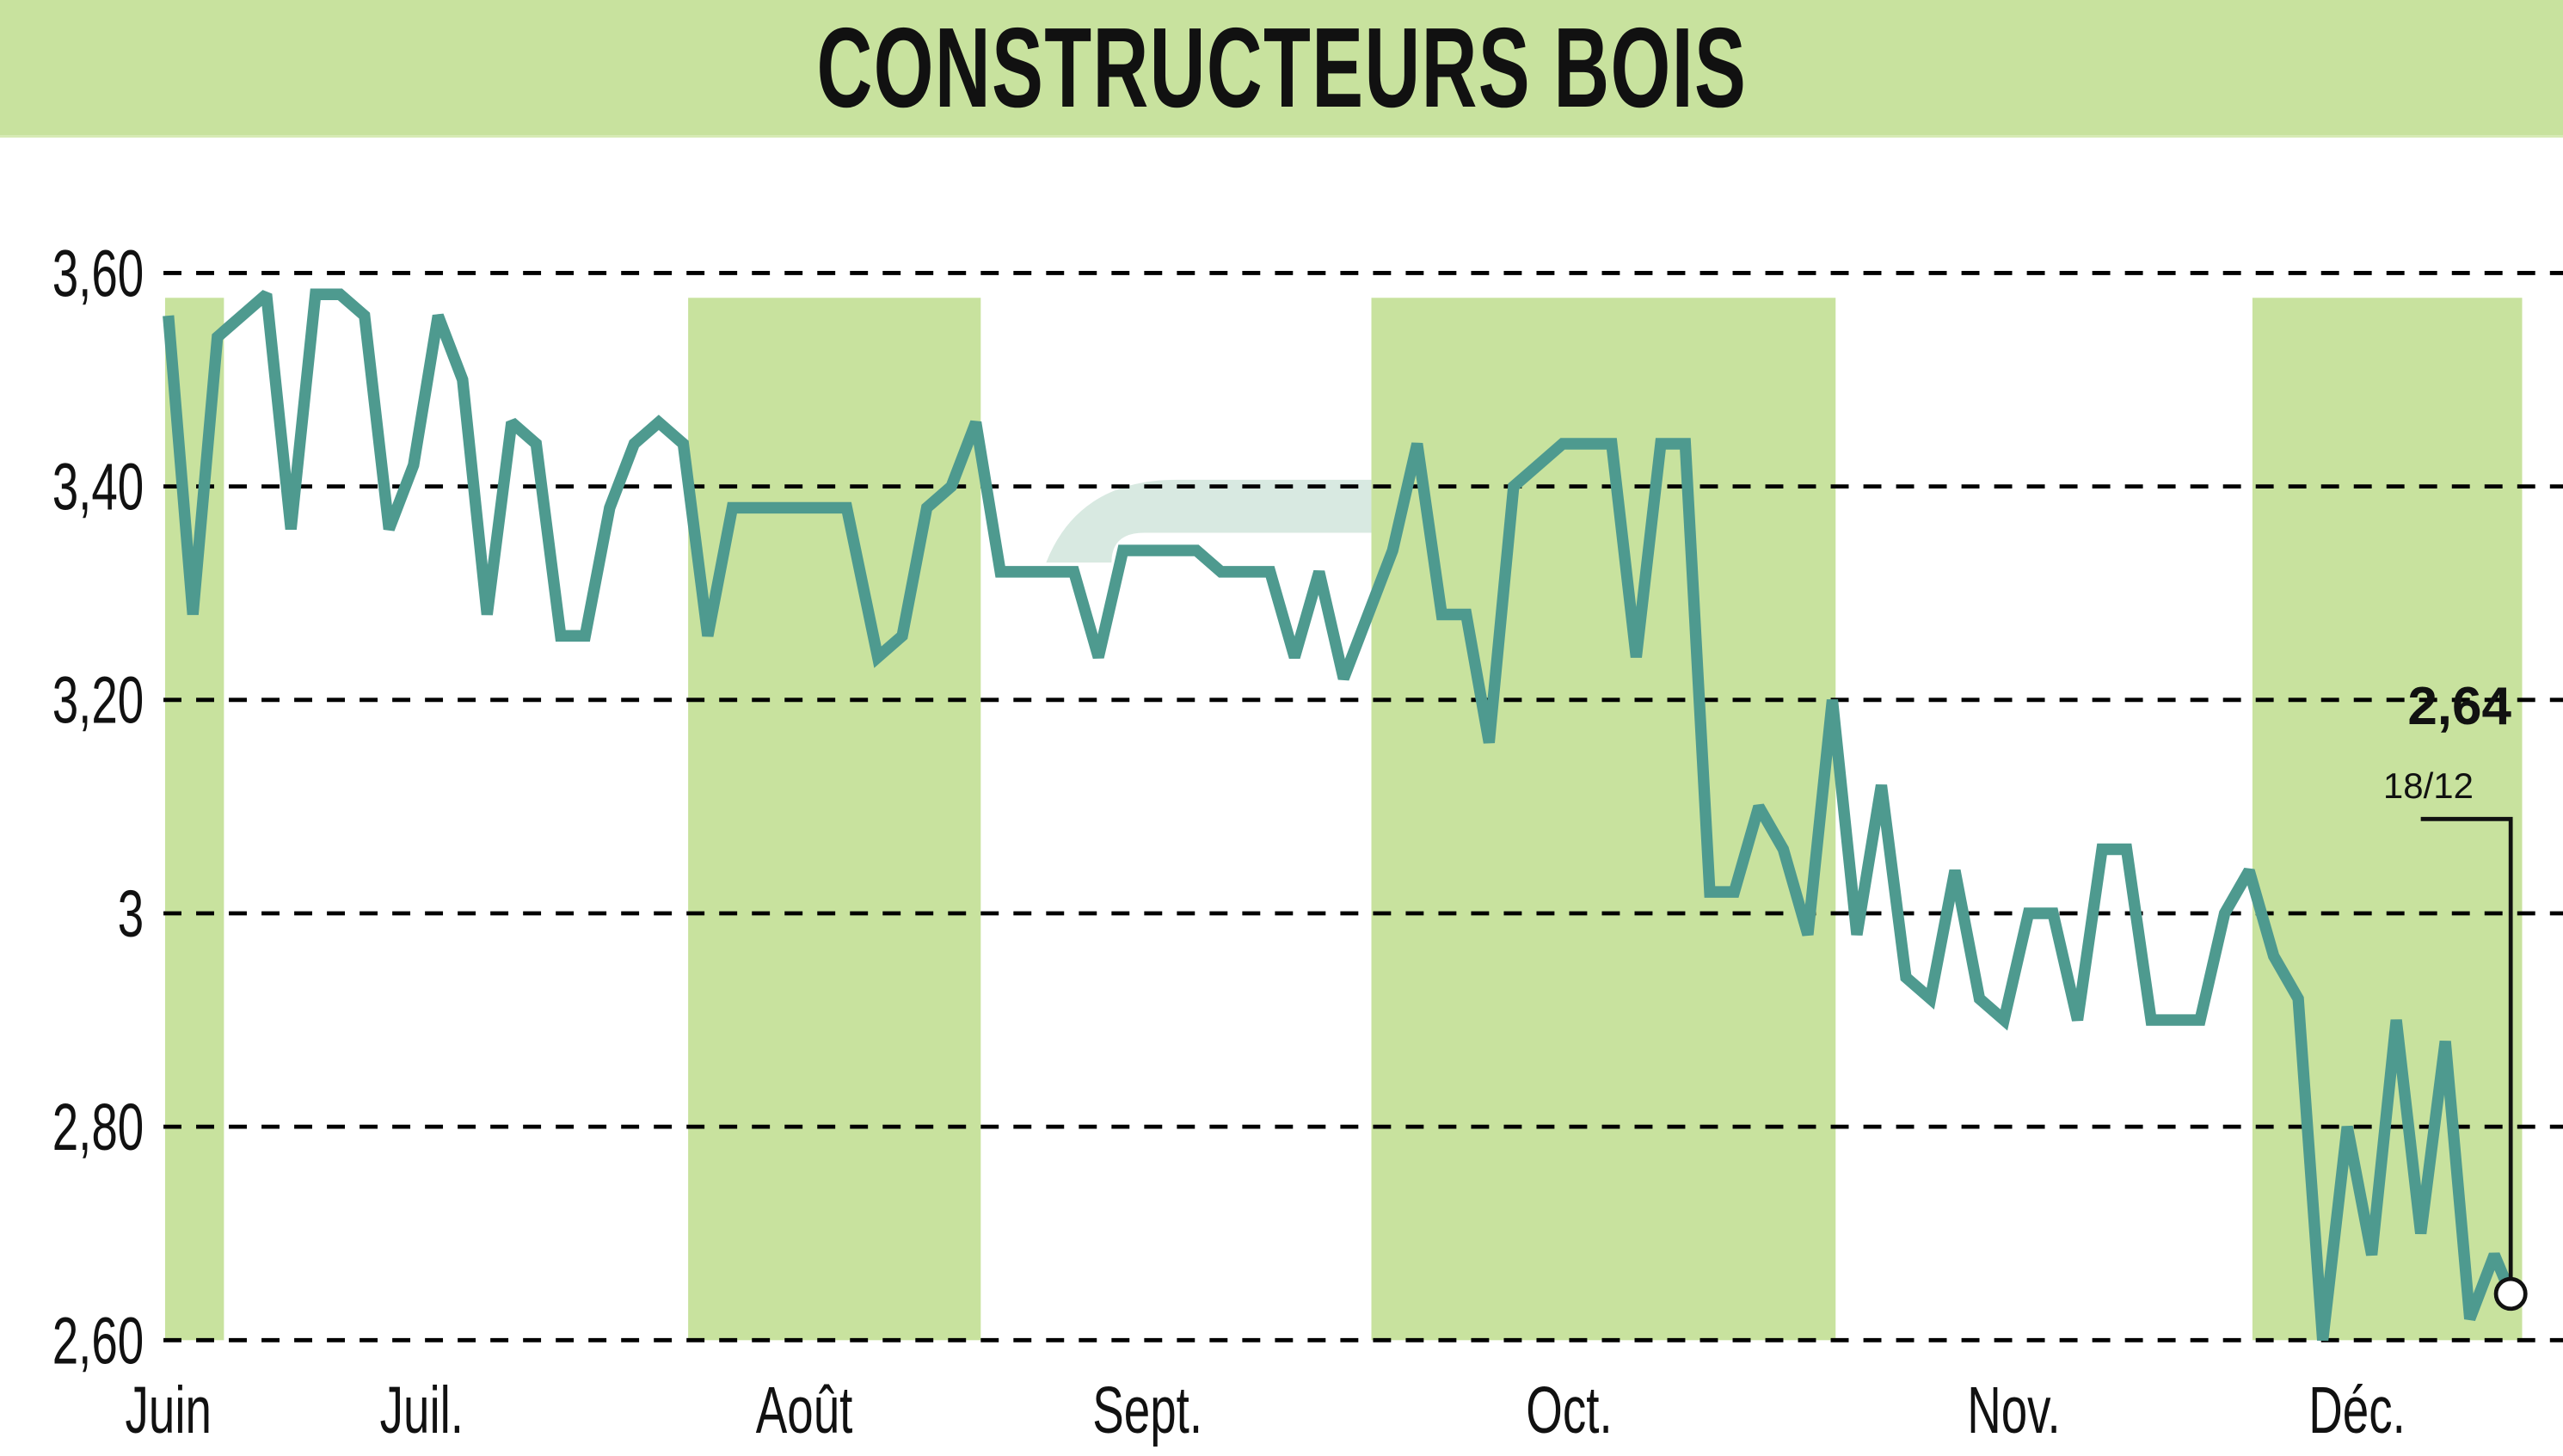  Describe the element at coordinates (131, 915) in the screenshot. I see `y-tick-label: 3` at that location.